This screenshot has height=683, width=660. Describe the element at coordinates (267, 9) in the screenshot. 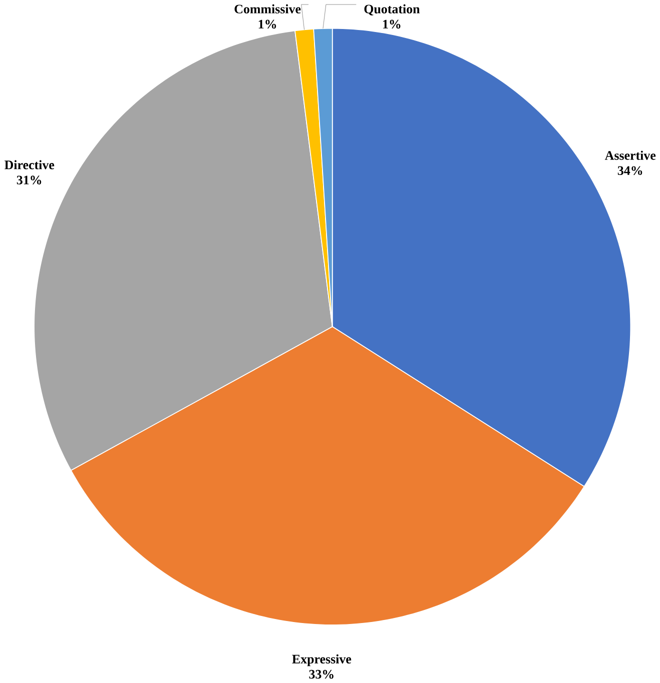

I see `slice-label: Commissive` at that location.